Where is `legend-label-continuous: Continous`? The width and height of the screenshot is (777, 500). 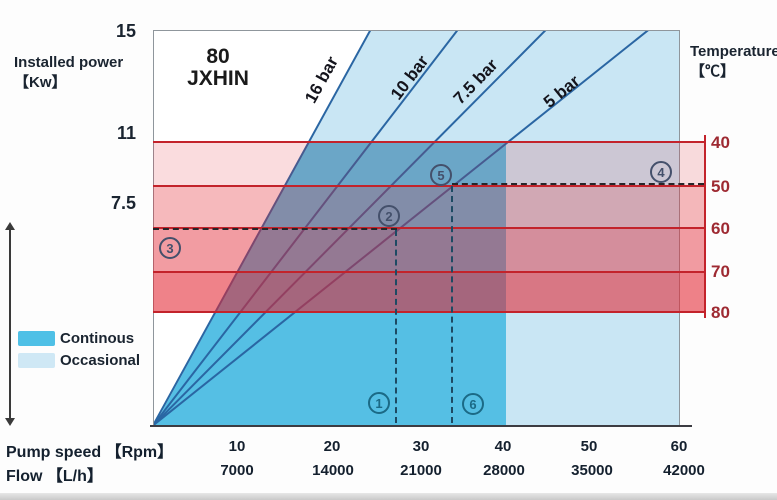 legend-label-continuous: Continous is located at coordinates (97, 338).